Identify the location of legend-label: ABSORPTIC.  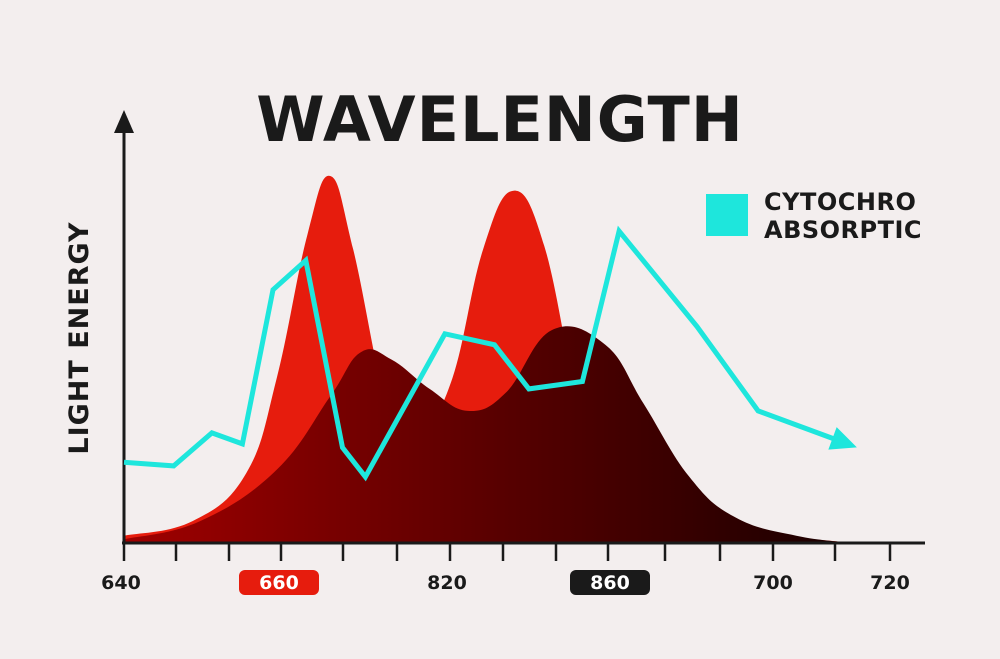
(843, 230).